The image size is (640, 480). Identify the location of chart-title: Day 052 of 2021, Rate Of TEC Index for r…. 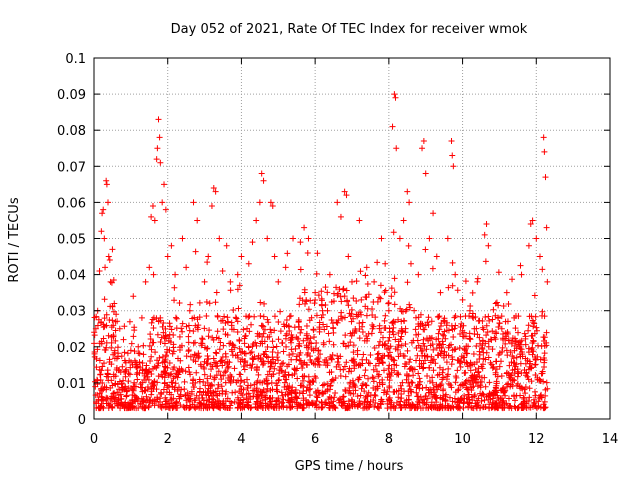
(349, 29).